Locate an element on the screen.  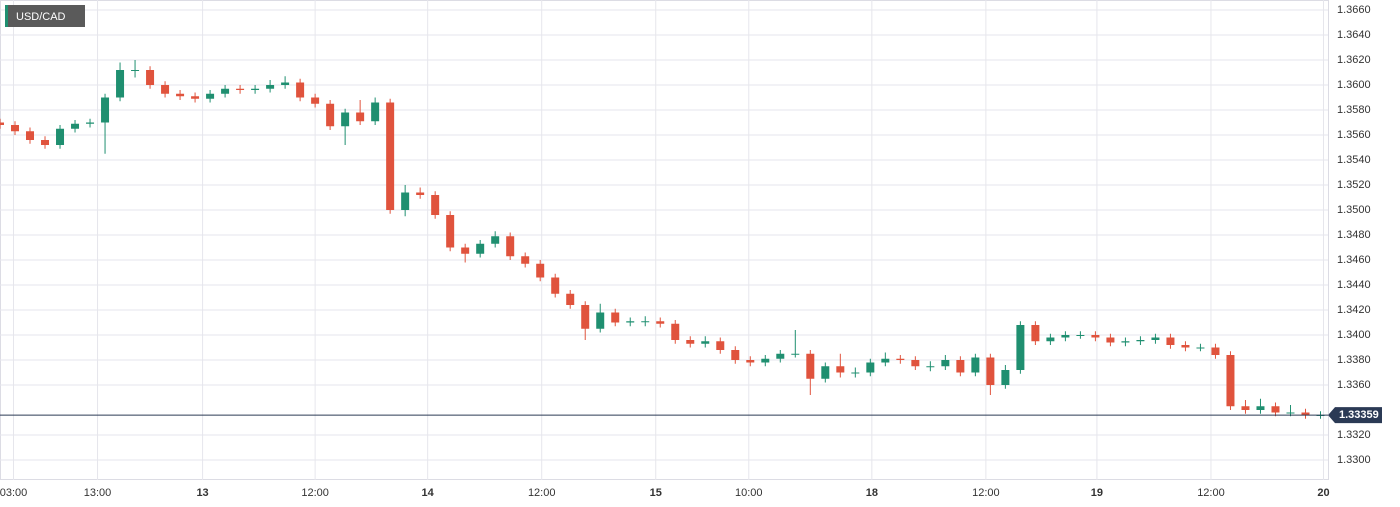
x-tick-label: 18 is located at coordinates (872, 493).